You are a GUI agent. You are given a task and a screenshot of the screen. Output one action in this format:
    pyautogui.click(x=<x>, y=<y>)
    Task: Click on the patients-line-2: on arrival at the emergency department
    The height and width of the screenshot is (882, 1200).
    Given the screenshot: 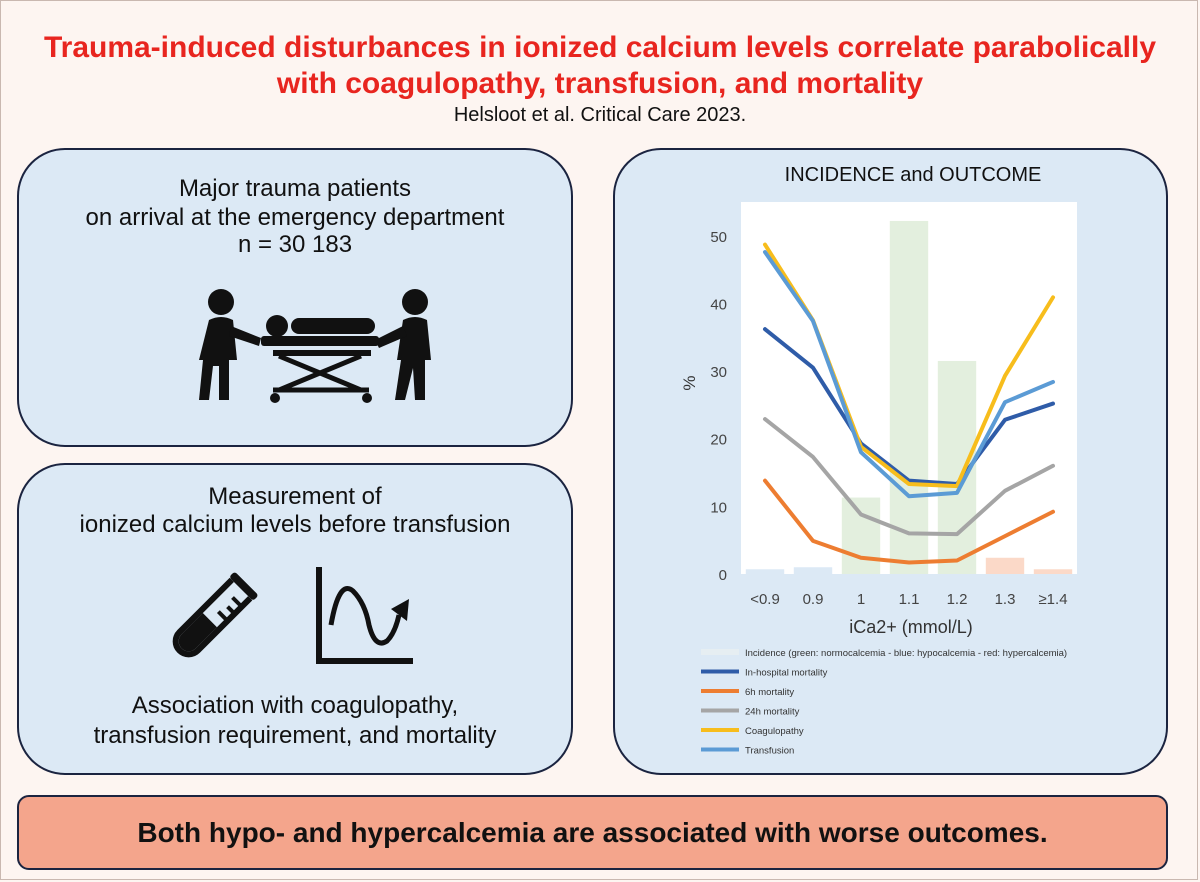 What is the action you would take?
    pyautogui.click(x=295, y=217)
    